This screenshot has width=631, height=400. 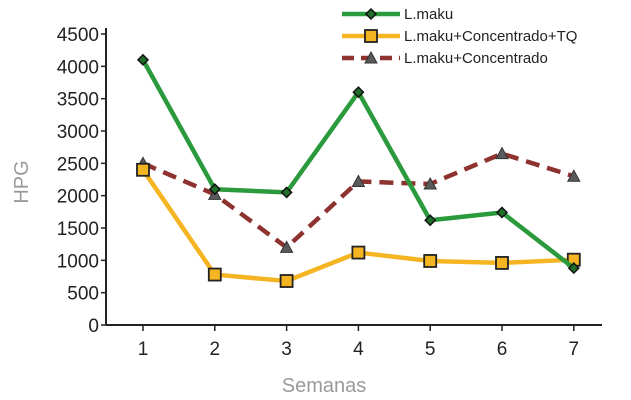 I want to click on y-tick-label: 500, so click(x=83, y=294).